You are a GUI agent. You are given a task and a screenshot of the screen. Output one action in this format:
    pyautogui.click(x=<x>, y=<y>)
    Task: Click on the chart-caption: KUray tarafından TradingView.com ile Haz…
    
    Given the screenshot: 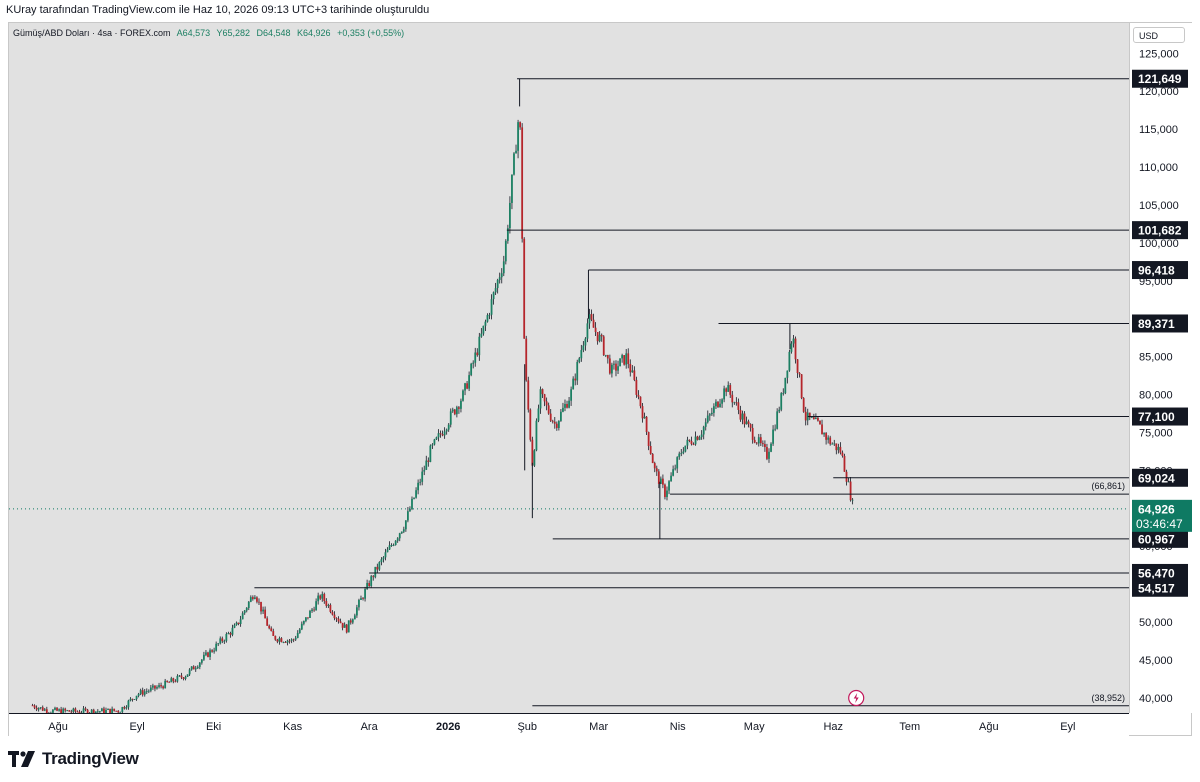 What is the action you would take?
    pyautogui.click(x=218, y=10)
    